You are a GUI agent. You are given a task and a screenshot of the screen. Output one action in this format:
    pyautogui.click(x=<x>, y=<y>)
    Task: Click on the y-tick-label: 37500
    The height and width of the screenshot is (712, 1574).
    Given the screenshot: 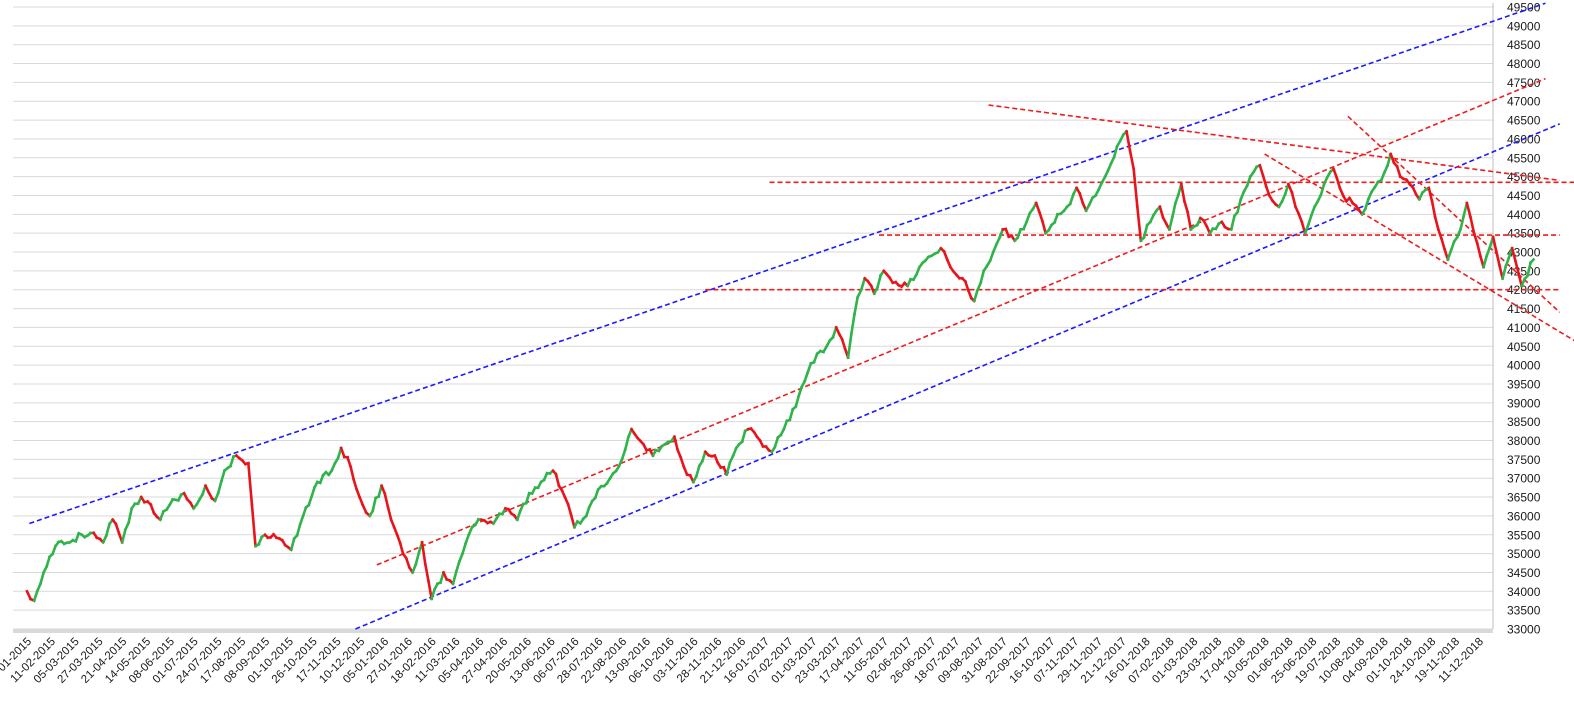 What is the action you would take?
    pyautogui.click(x=1524, y=460)
    